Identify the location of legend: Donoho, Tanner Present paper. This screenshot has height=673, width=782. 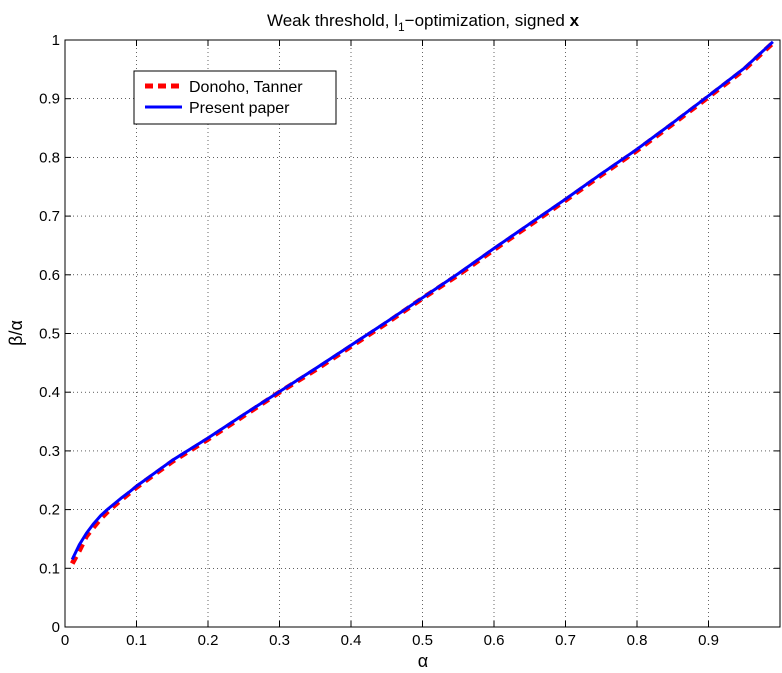
(235, 97).